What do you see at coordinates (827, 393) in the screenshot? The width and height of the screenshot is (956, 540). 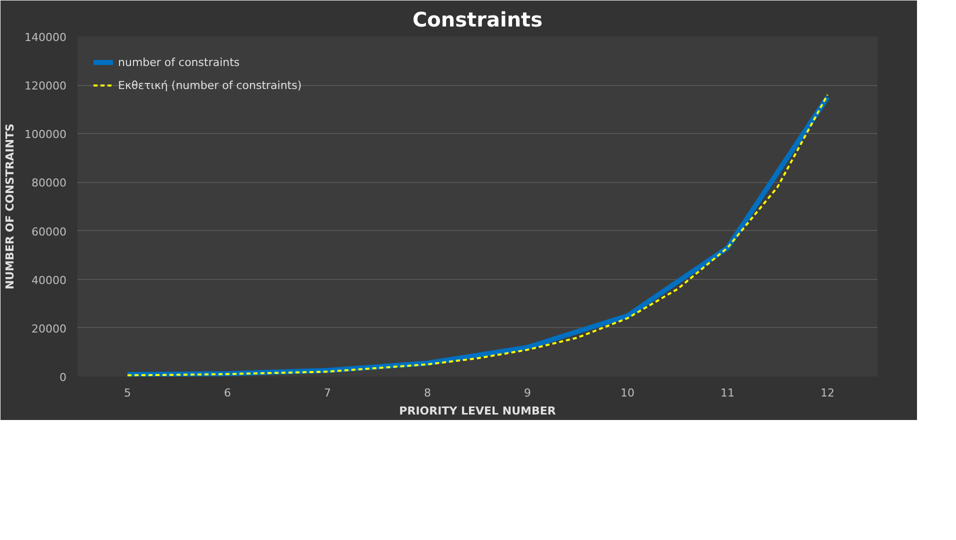 I see `x-tick-label: 12` at bounding box center [827, 393].